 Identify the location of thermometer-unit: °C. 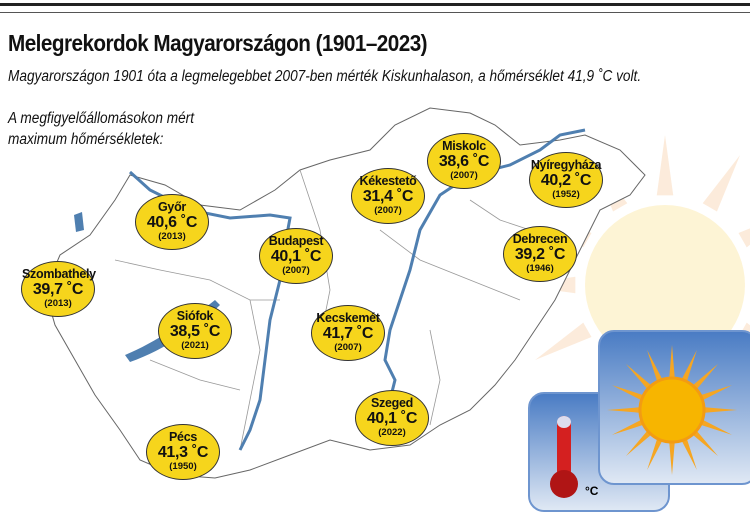
(592, 491).